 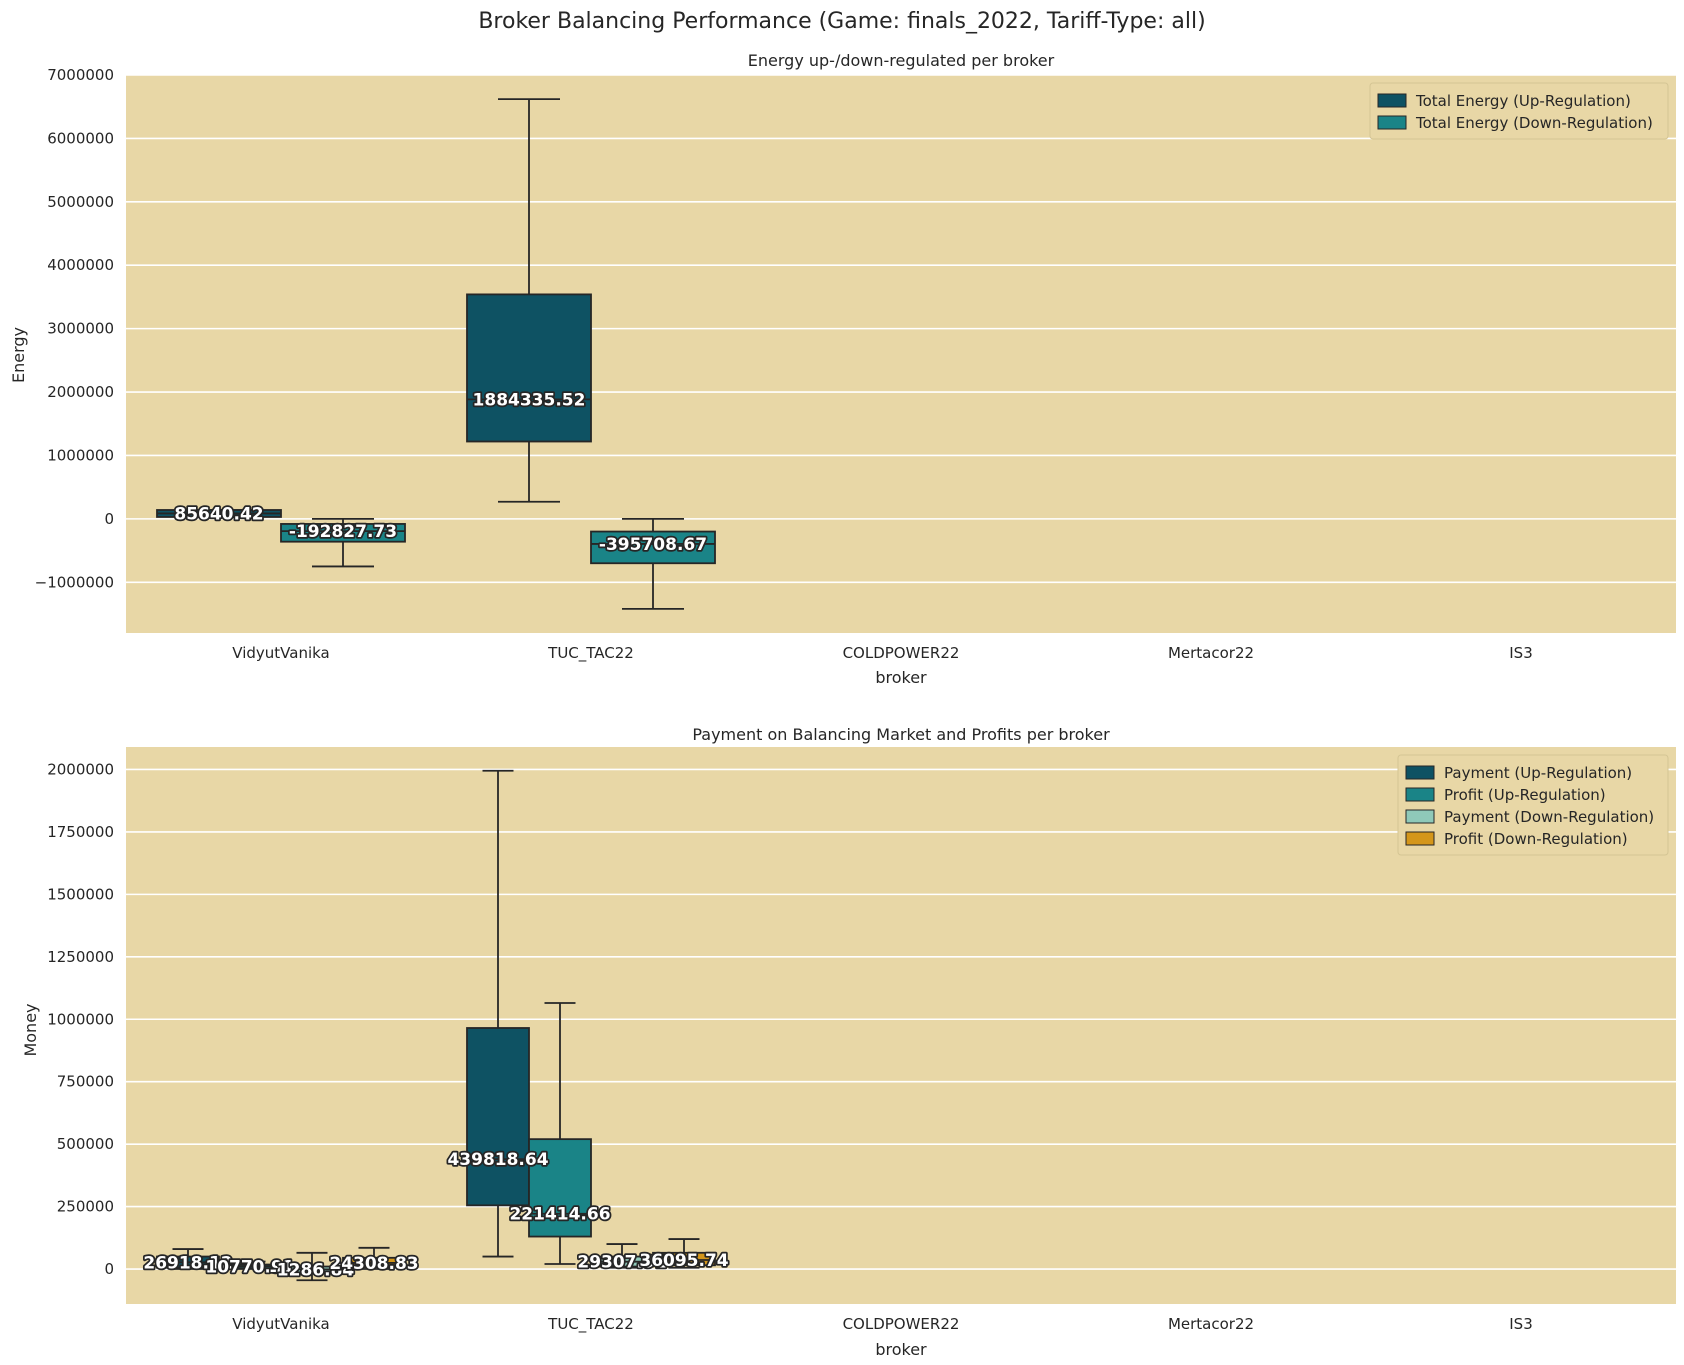 I want to click on median-label: 10770.91, so click(x=249, y=1267).